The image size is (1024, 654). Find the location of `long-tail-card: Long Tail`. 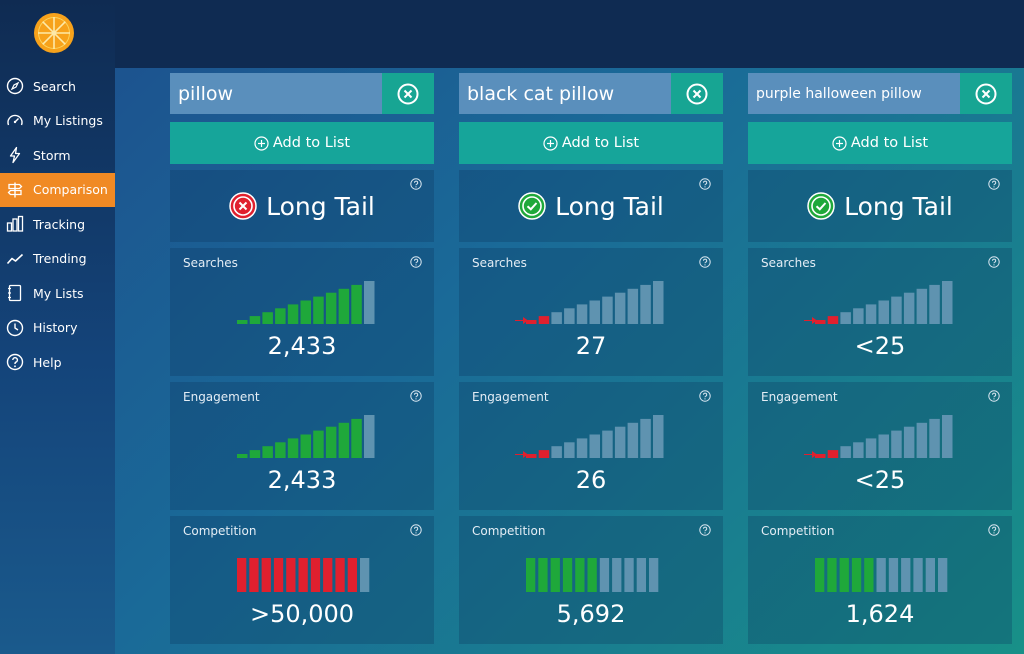

long-tail-card: Long Tail is located at coordinates (880, 206).